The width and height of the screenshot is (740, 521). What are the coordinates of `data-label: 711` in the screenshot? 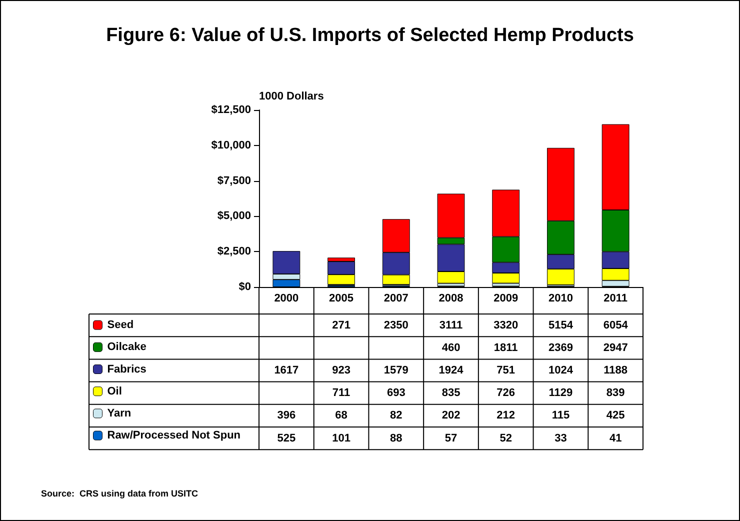 It's located at (341, 393).